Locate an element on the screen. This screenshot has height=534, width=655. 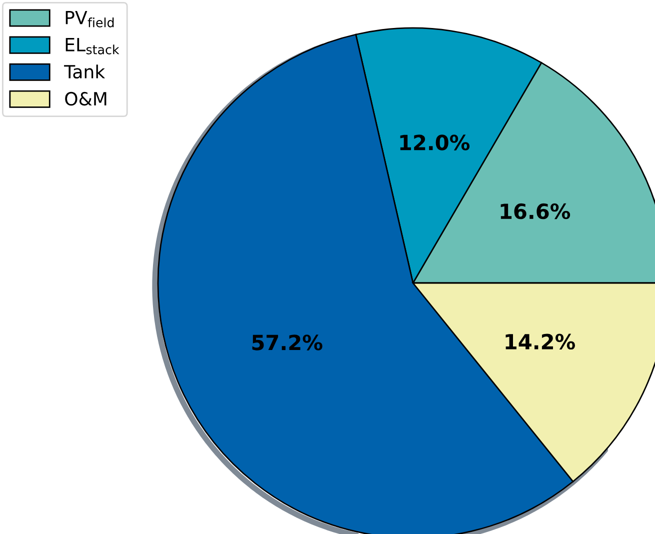
legend-label: Tank is located at coordinates (85, 71).